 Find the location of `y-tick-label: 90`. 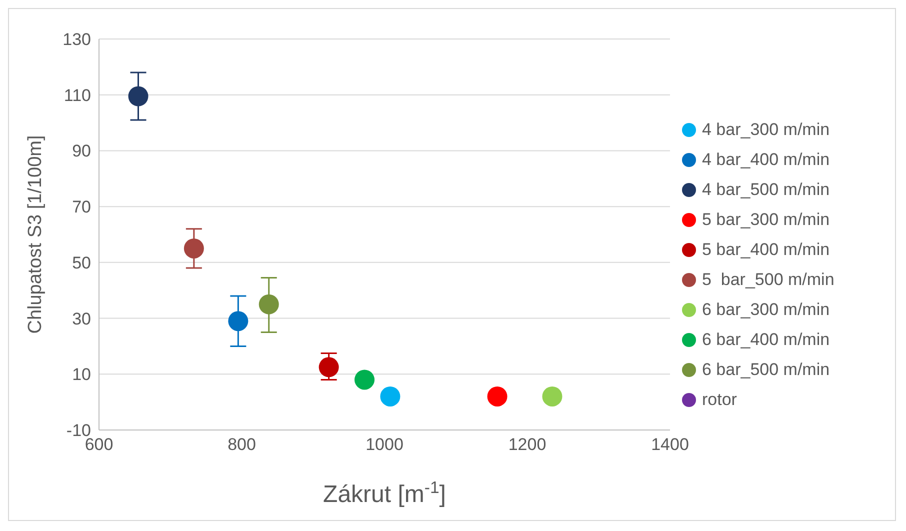

y-tick-label: 90 is located at coordinates (81, 151).